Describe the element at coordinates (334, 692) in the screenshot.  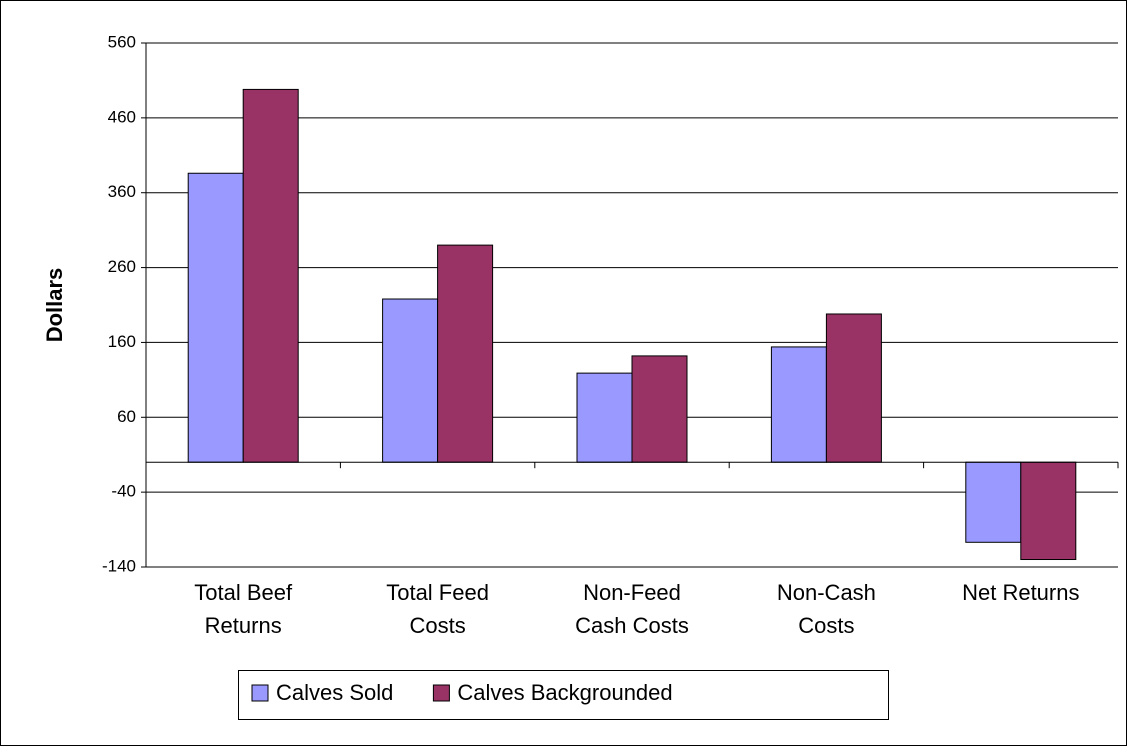
I see `legend-label: Calves Sold` at that location.